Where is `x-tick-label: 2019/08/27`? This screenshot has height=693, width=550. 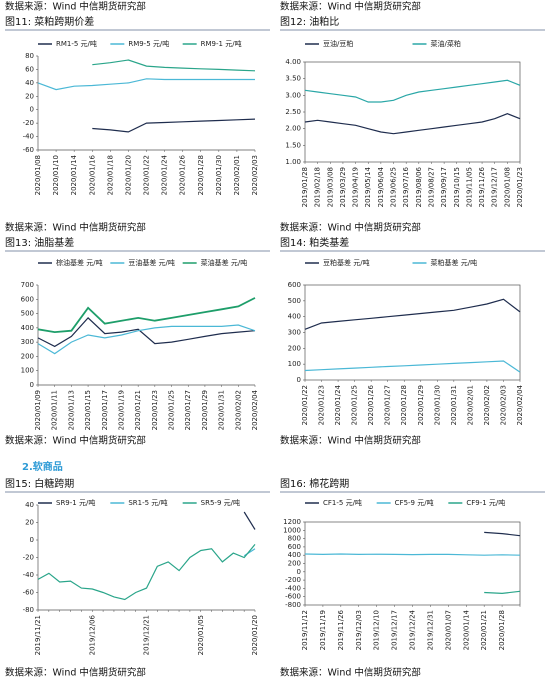 x-tick-label: 2019/08/27 is located at coordinates (431, 187).